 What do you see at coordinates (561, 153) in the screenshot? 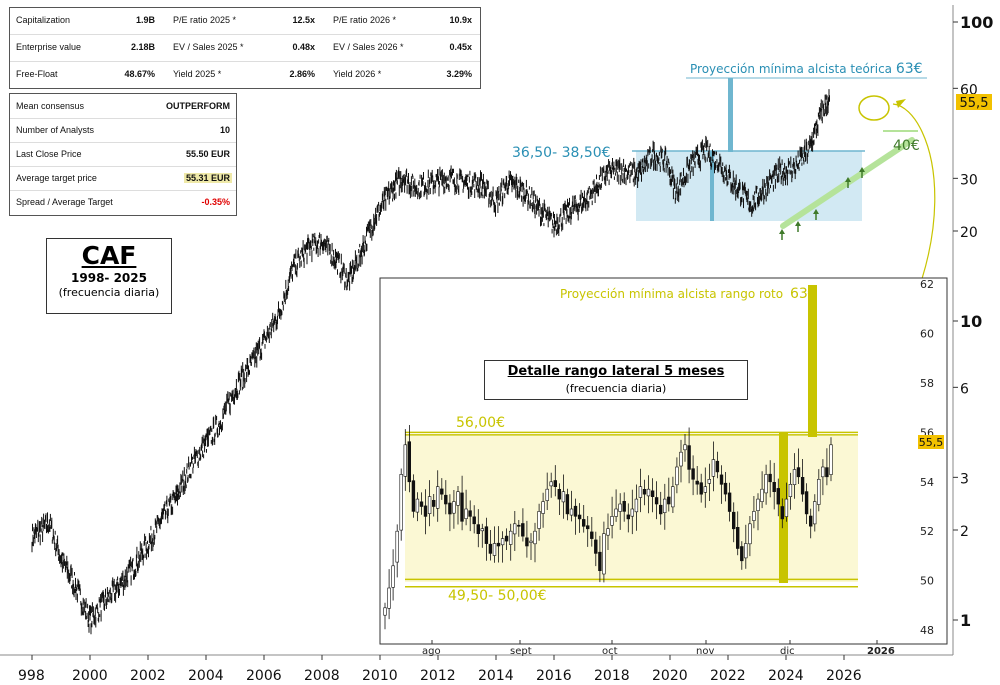
I see `range-label-main: 36,50- 38,50€` at bounding box center [561, 153].